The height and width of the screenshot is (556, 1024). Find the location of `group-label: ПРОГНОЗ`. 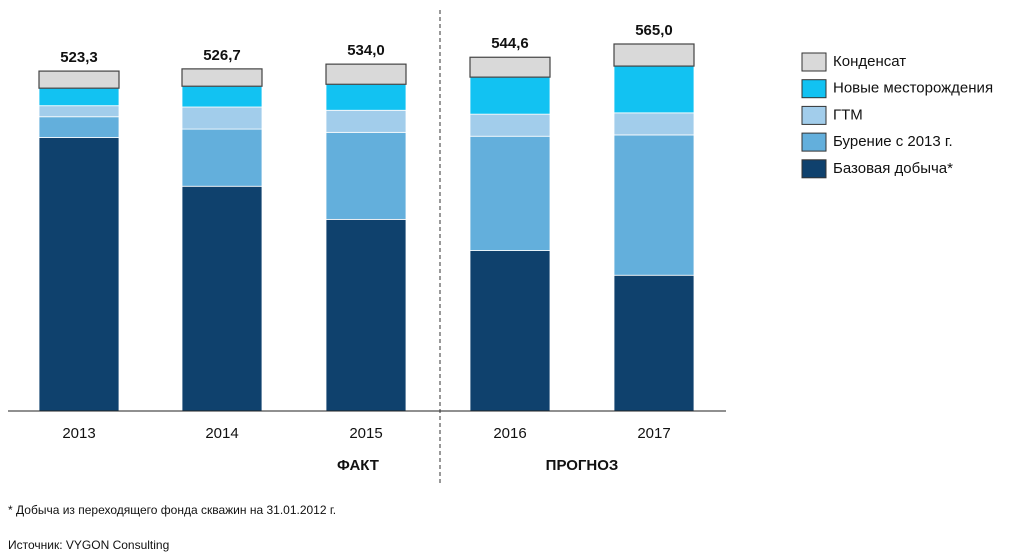

group-label: ПРОГНОЗ is located at coordinates (582, 465).